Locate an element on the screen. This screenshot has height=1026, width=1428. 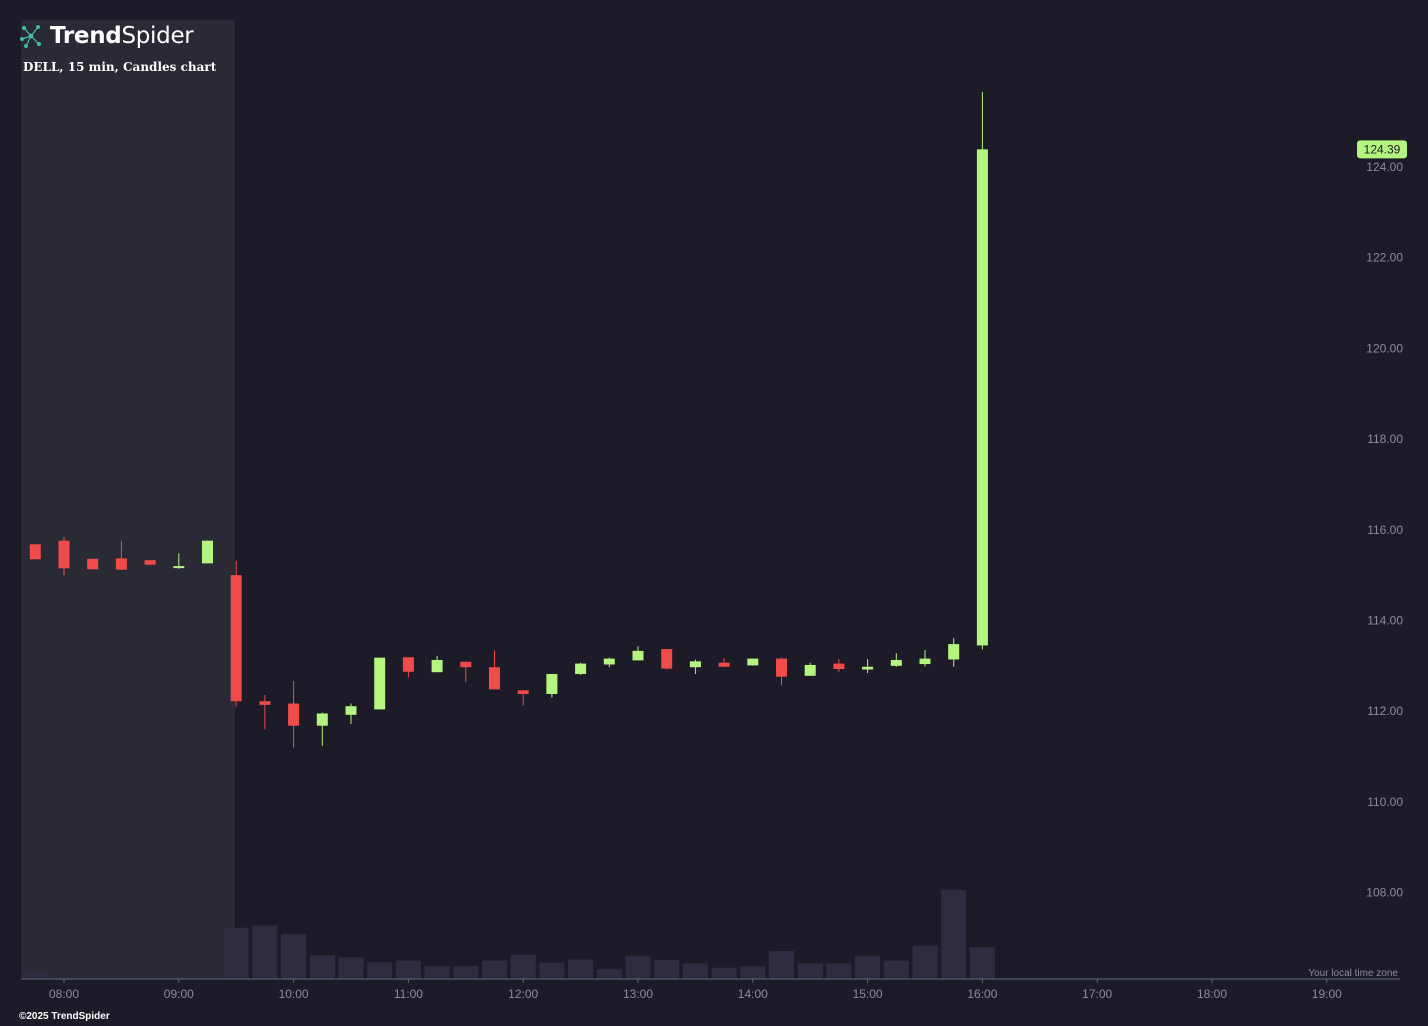
x-tick-label: 17:00 is located at coordinates (1097, 994).